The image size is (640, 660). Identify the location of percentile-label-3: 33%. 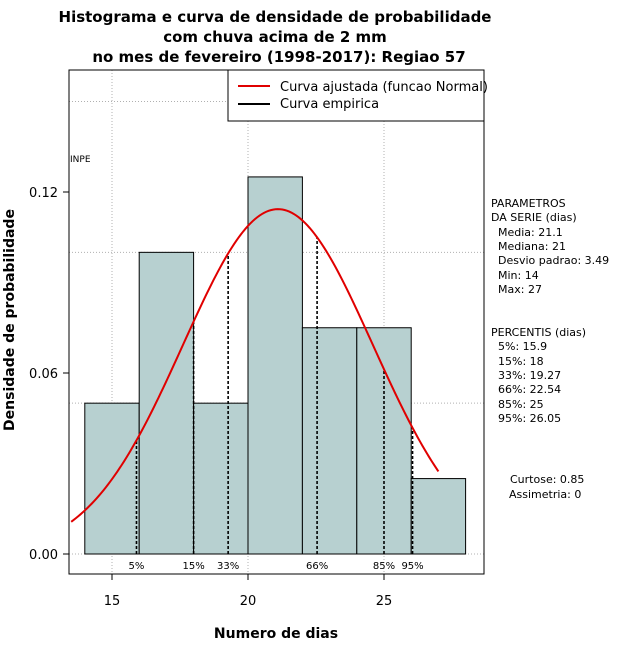
(228, 566).